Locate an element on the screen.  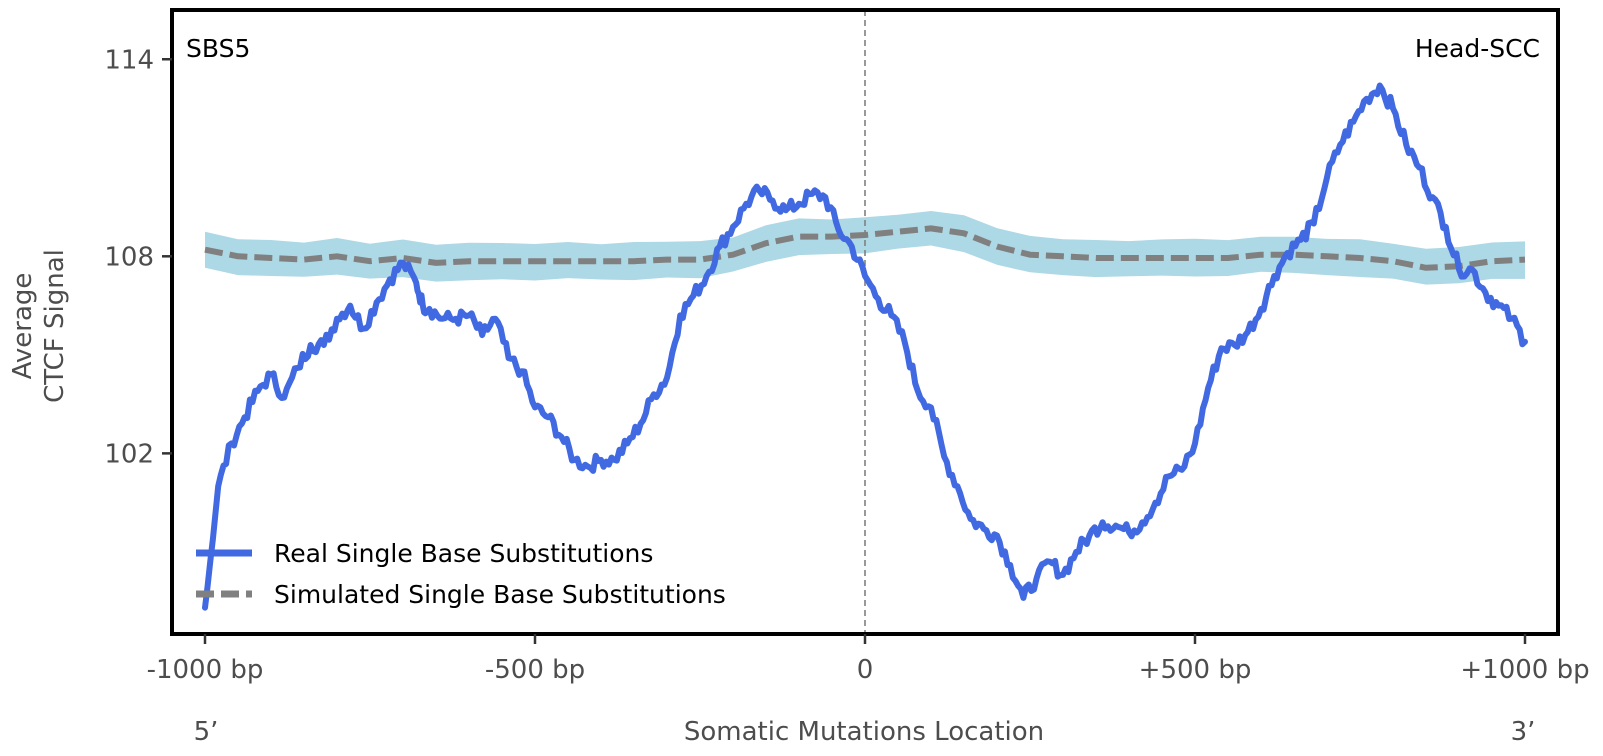
x-tick-label: -1000 bp is located at coordinates (205, 670).